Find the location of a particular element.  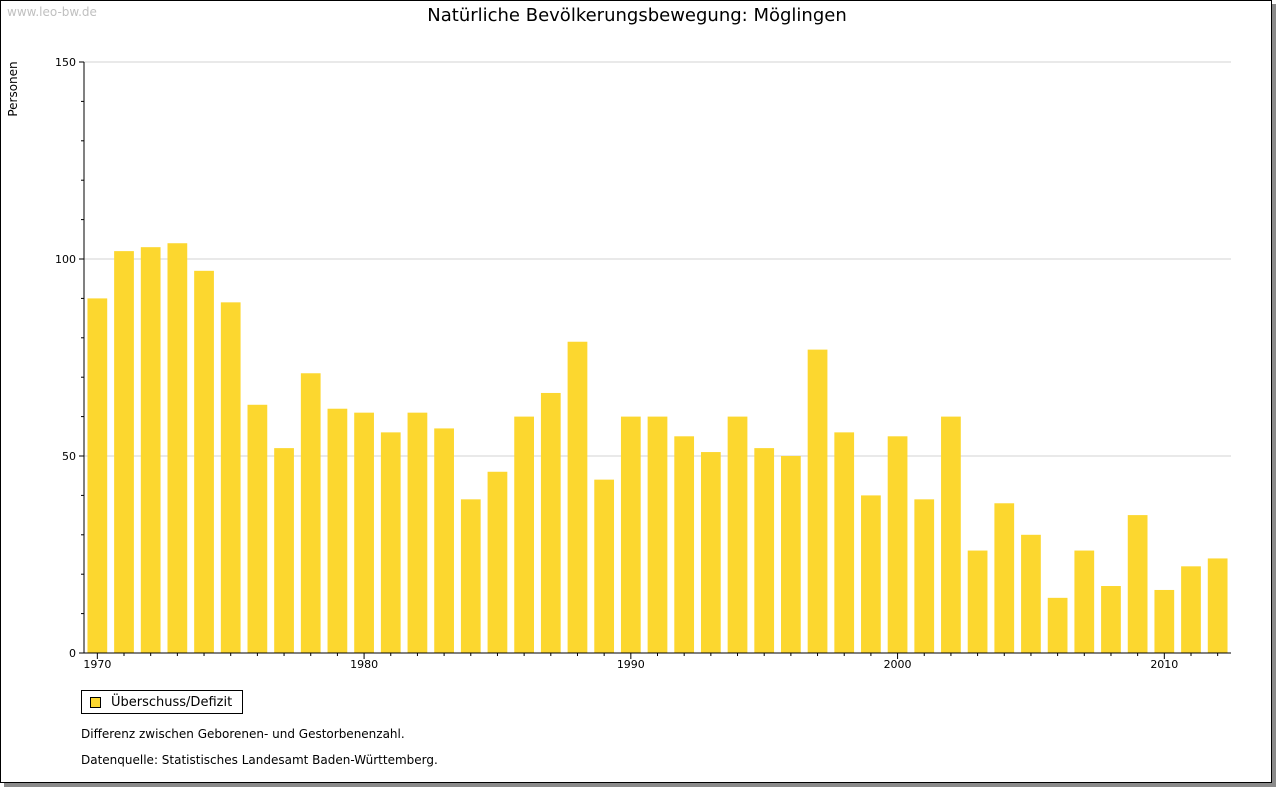

bar-1976 is located at coordinates (257, 528).